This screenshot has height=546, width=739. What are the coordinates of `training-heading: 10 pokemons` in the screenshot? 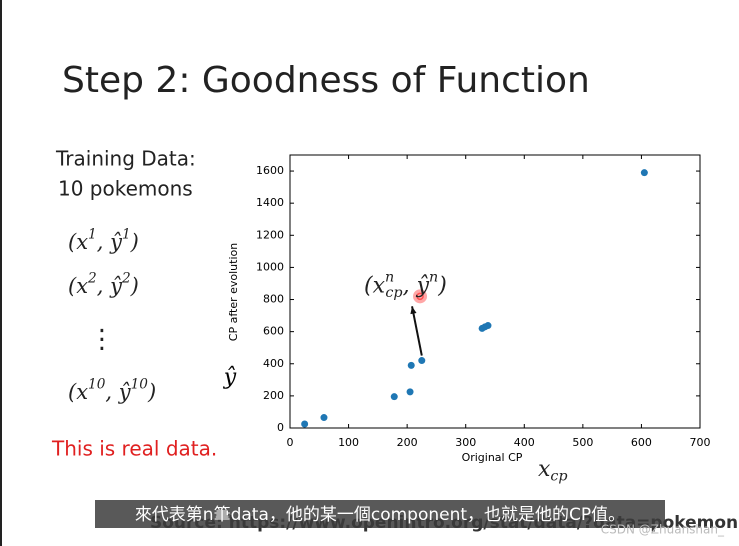 It's located at (125, 189).